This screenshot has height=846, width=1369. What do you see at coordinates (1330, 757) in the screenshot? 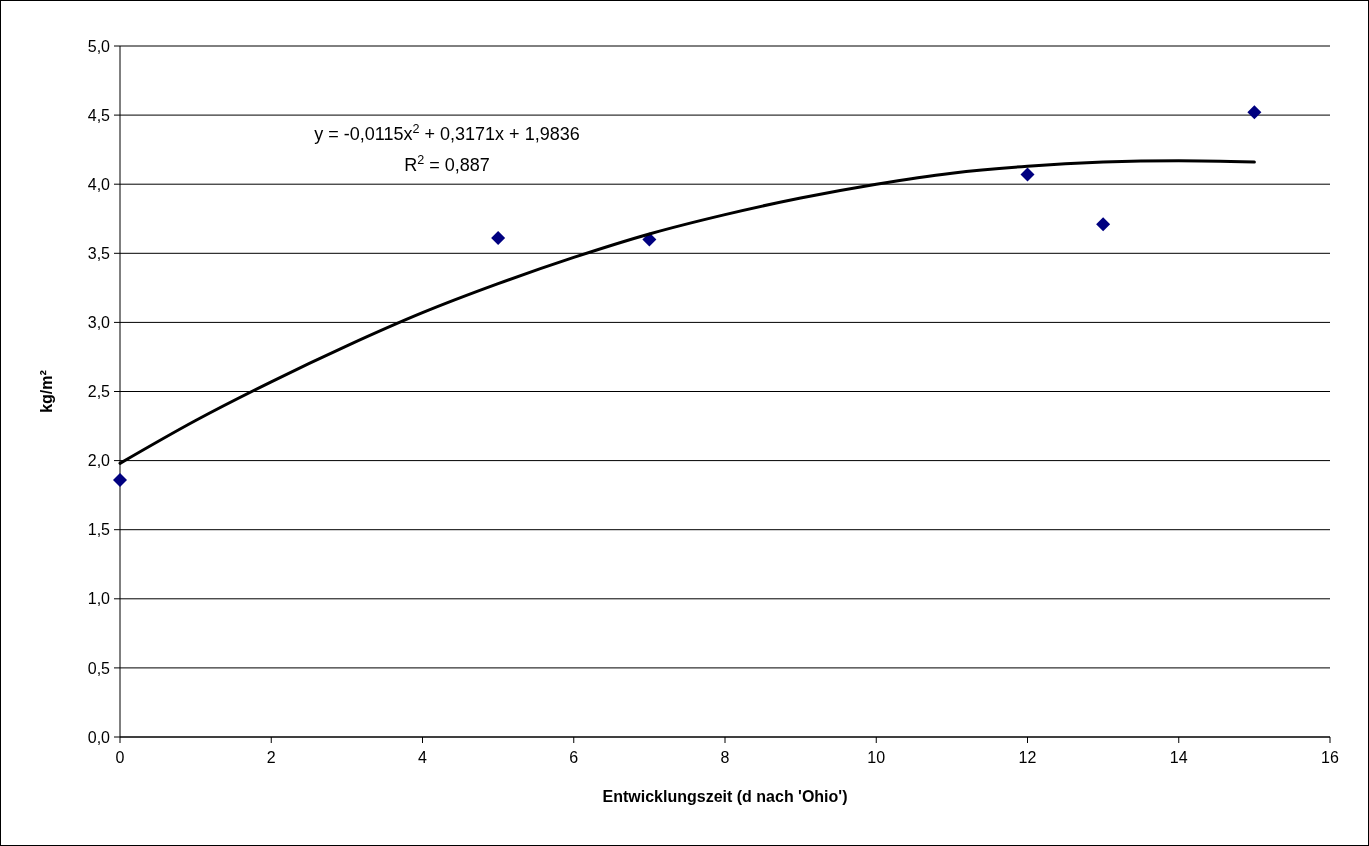
I see `x-tick-label: 16` at bounding box center [1330, 757].